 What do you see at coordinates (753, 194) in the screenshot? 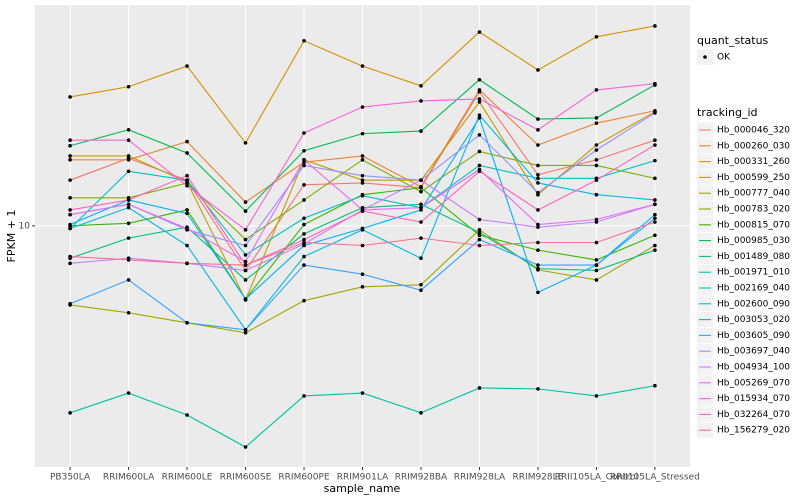
I see `legend-label: Hb_000777_040` at bounding box center [753, 194].